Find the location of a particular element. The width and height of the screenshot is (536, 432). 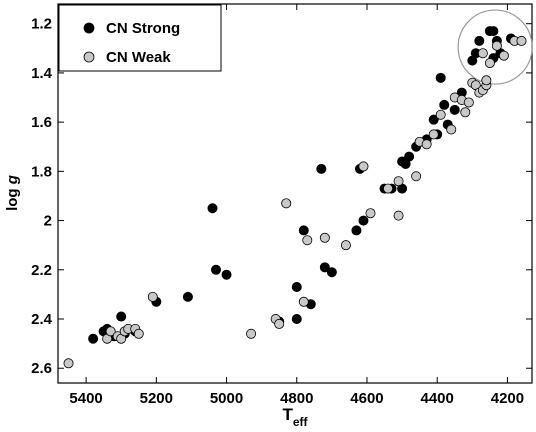

x-axis-label: Teff is located at coordinates (295, 417).